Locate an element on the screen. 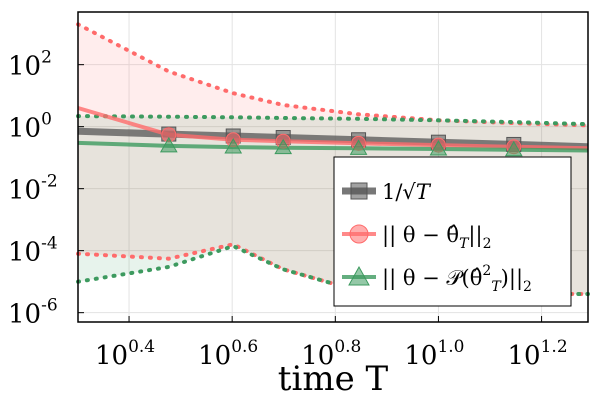 The image size is (600, 400). legend-label-prefix: || θ − θ̂ is located at coordinates (420, 235).